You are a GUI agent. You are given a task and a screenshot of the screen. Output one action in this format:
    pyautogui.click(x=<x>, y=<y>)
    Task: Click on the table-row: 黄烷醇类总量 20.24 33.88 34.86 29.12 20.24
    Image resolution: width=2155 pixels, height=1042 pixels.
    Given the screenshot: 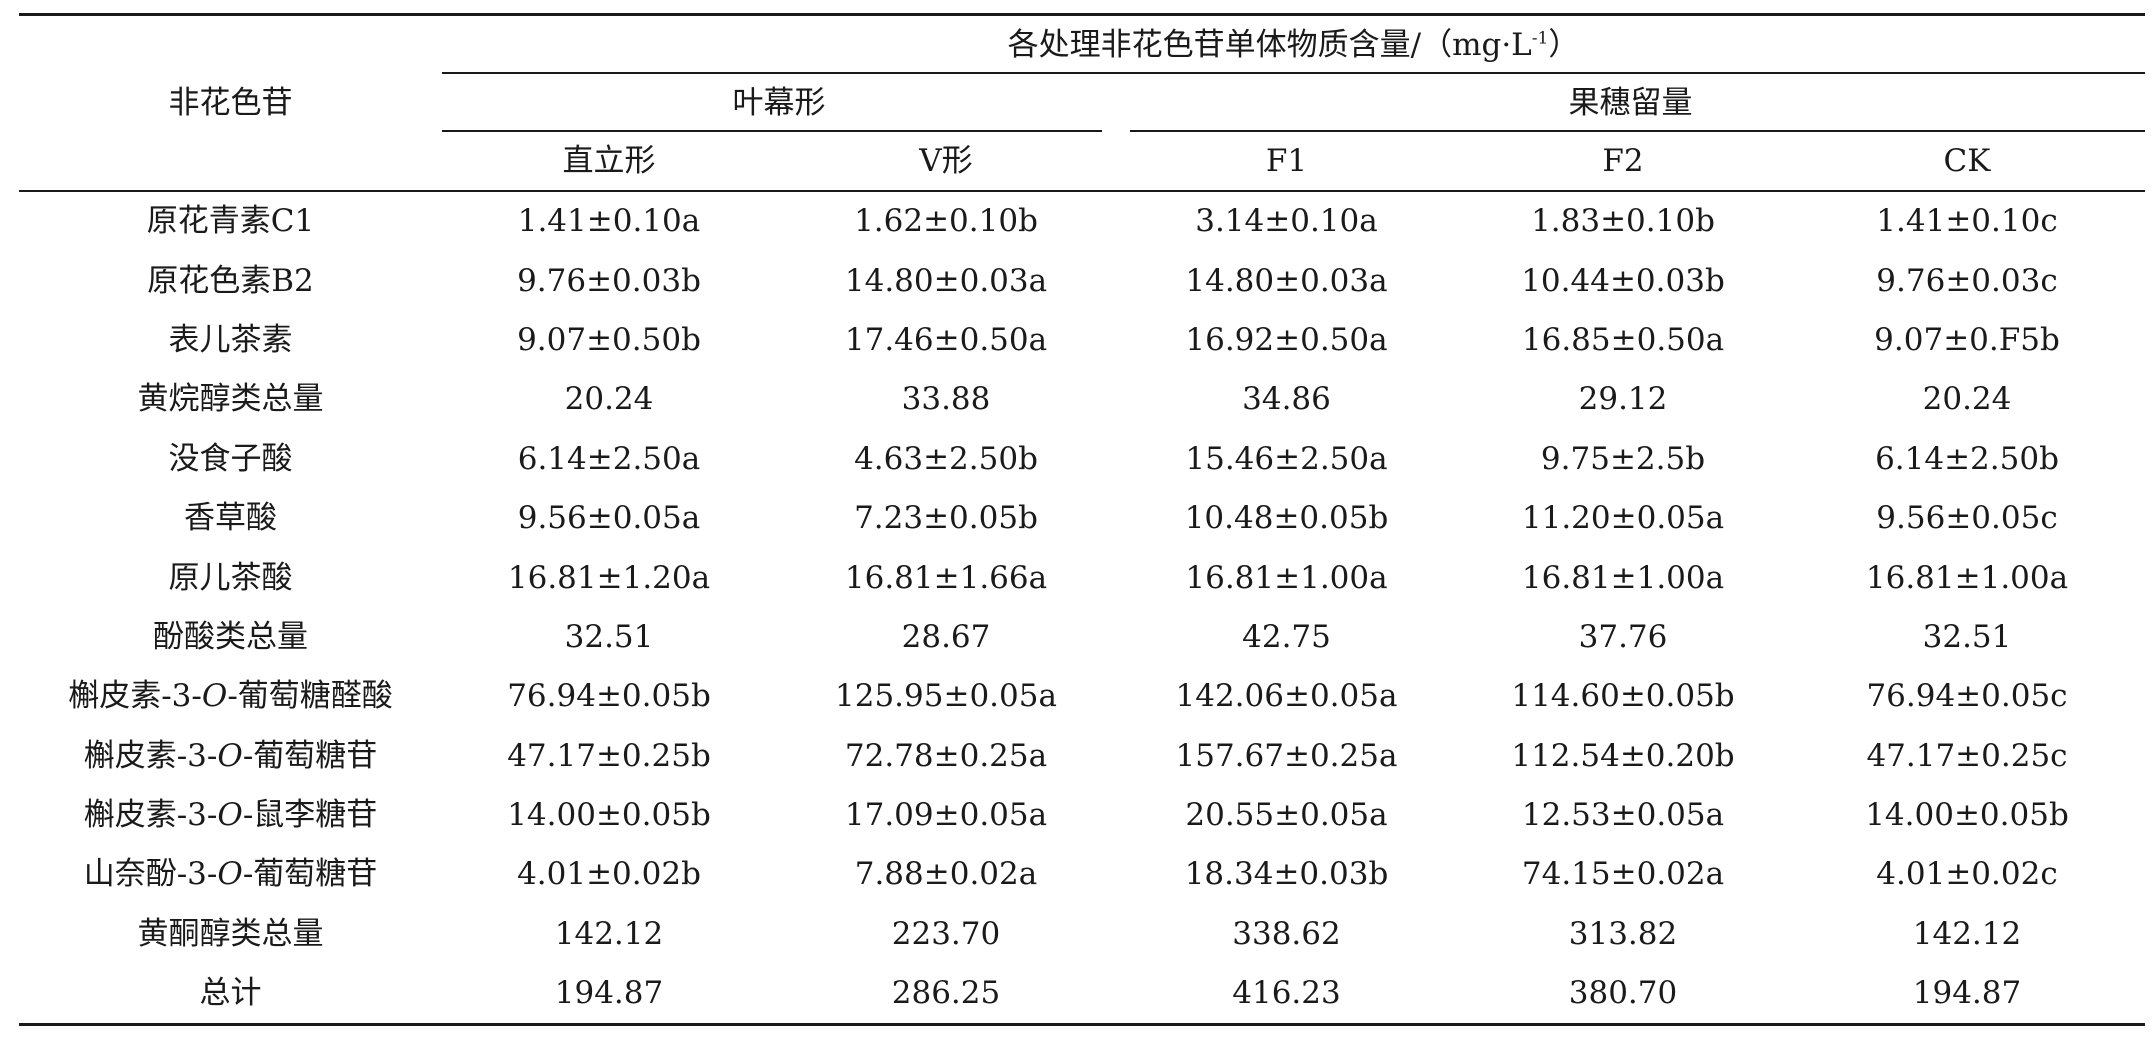 What is the action you would take?
    pyautogui.click(x=1082, y=399)
    